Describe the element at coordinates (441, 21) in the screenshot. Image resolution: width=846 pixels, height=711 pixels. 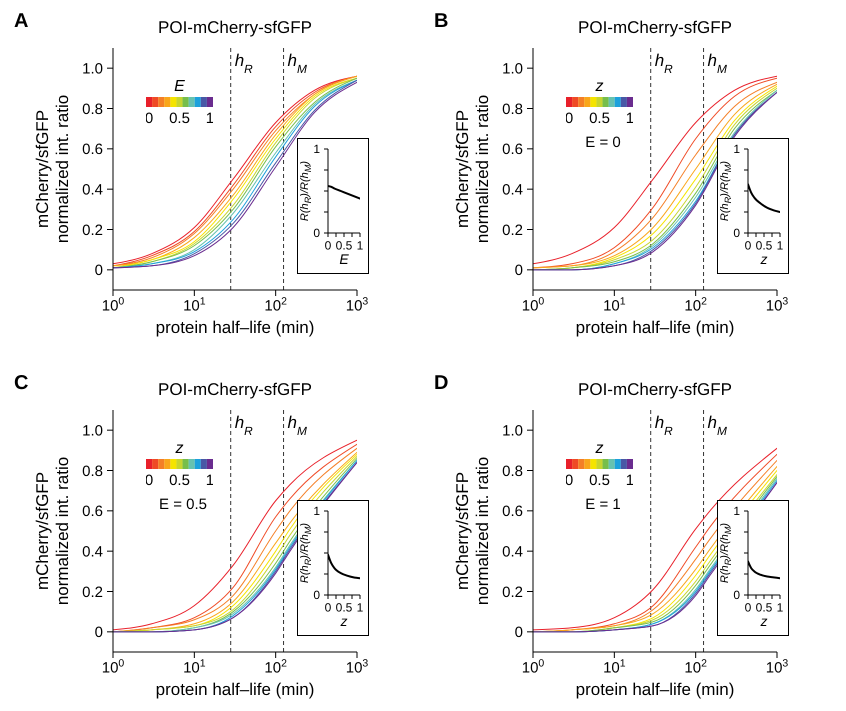
I see `text: B` at that location.